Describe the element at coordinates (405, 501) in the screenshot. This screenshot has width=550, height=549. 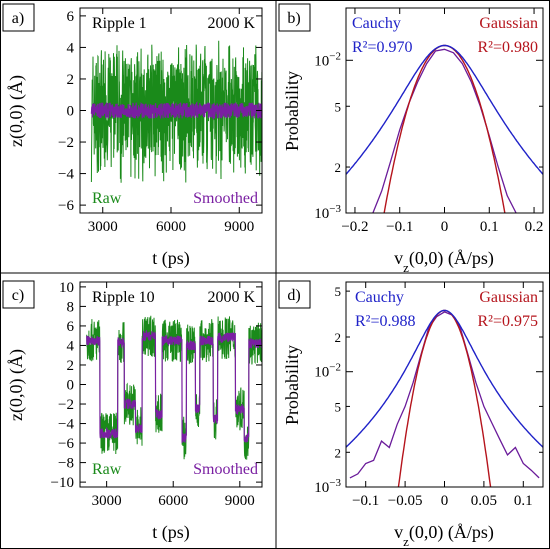
I see `x-tick-label: −0.05` at that location.